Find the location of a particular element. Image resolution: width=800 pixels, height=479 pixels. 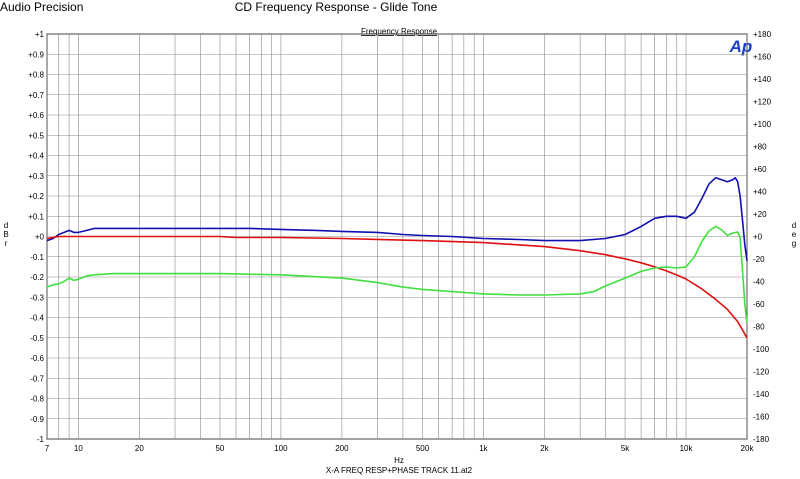

y-tick-label-left: -0.9 is located at coordinates (37, 419).